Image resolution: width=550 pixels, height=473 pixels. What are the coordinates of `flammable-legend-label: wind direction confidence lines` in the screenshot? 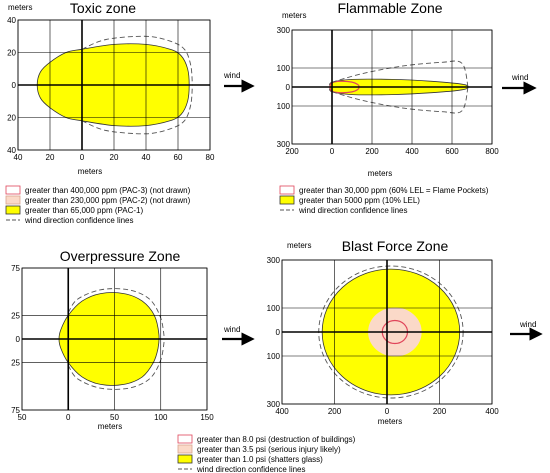 It's located at (353, 210).